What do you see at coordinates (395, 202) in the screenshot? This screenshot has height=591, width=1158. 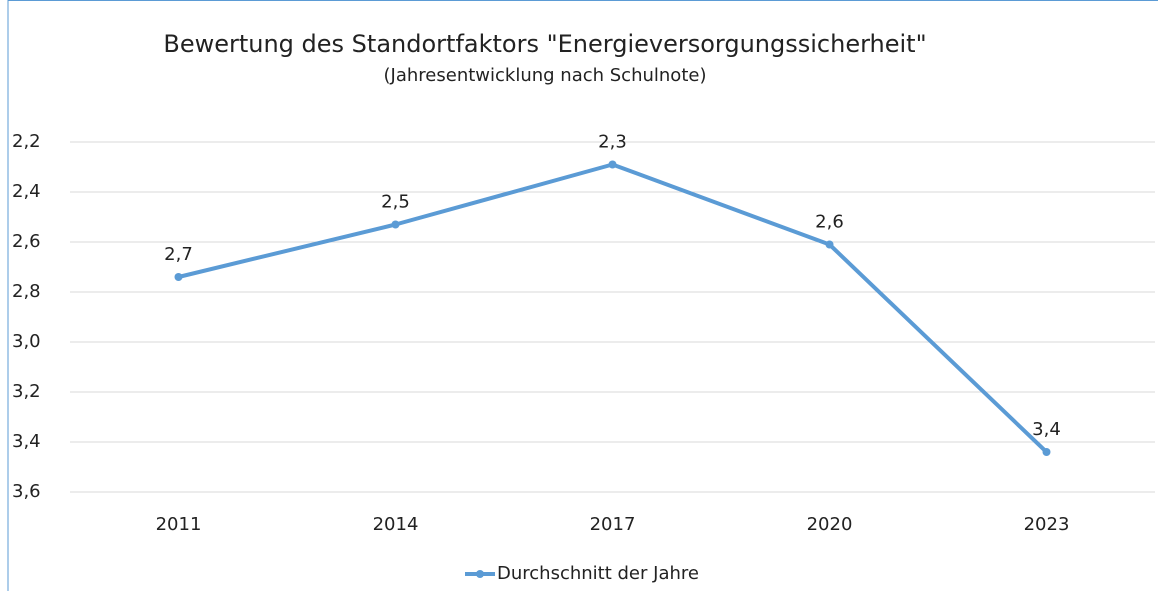 I see `data-label: 2,5` at bounding box center [395, 202].